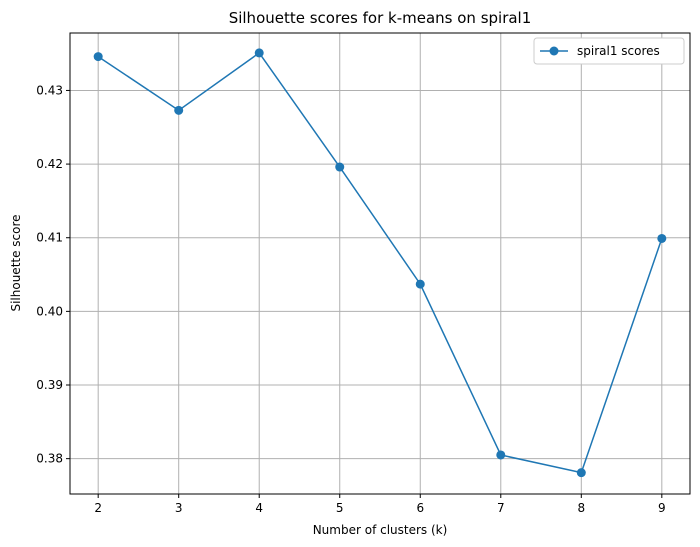 The height and width of the screenshot is (547, 700). I want to click on chart-title: Silhouette scores for k-means on spiral1, so click(380, 18).